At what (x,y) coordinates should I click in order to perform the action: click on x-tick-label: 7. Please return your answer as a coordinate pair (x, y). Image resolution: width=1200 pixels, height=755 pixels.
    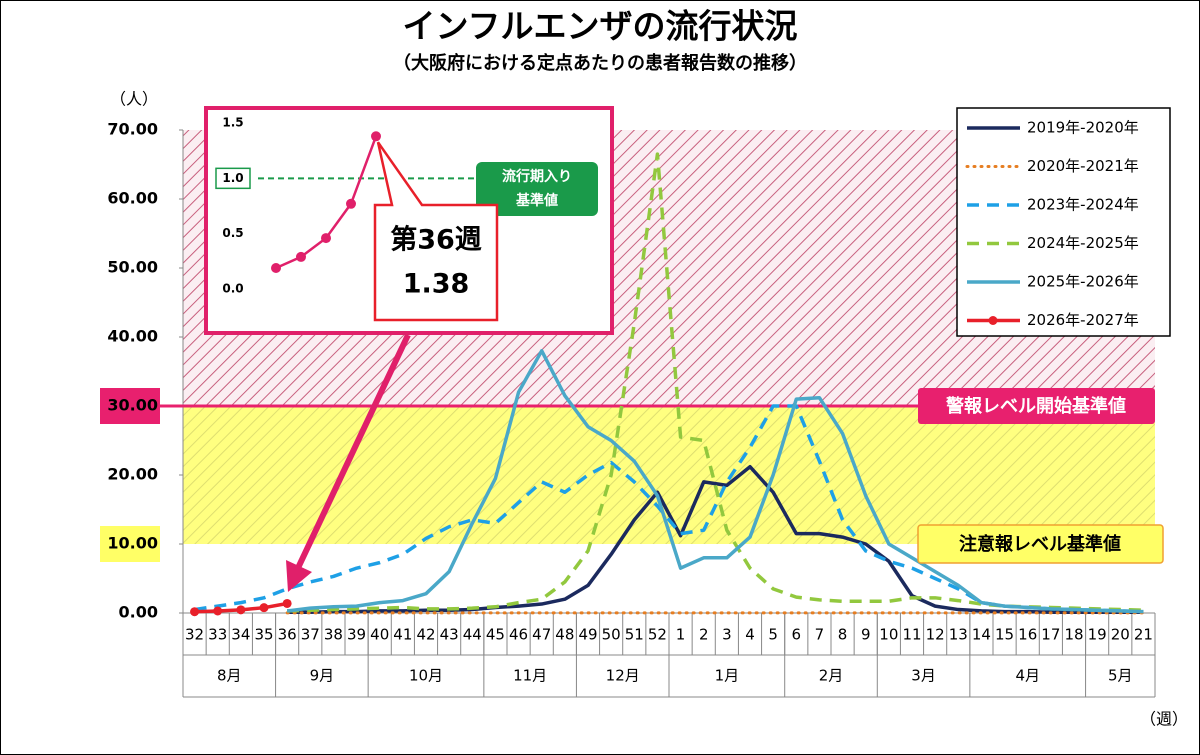
    Looking at the image, I should click on (820, 635).